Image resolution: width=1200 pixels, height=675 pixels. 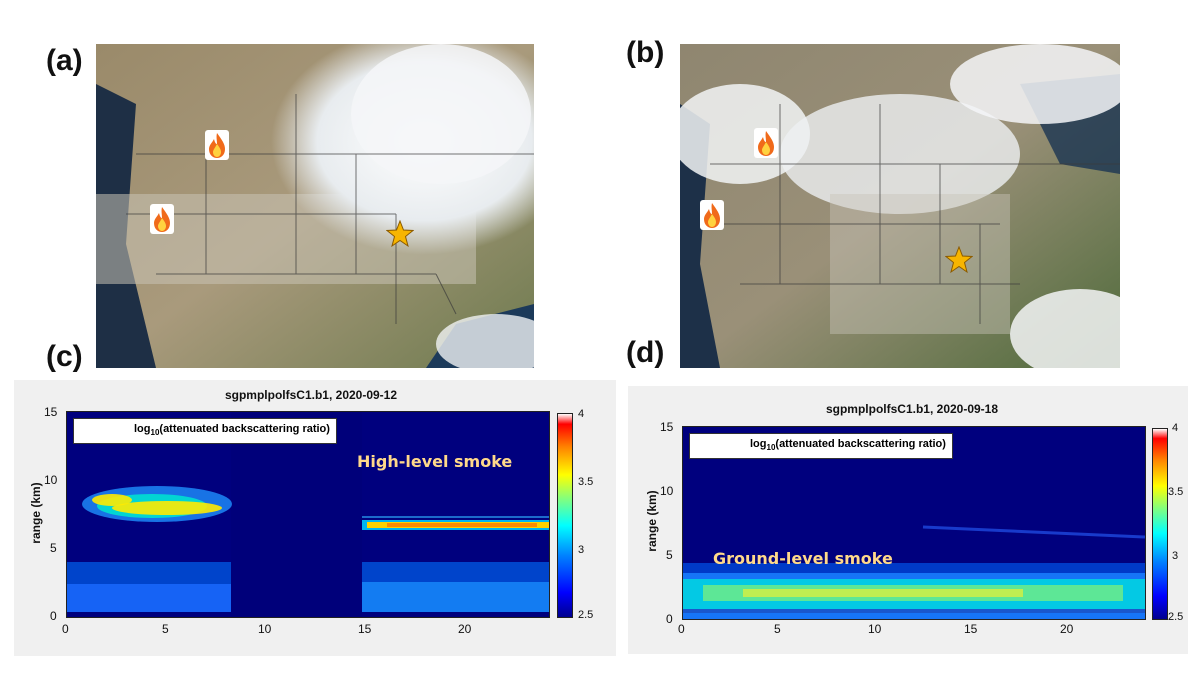 What do you see at coordinates (36, 513) in the screenshot?
I see `y-axis-label-c: range (km)` at bounding box center [36, 513].